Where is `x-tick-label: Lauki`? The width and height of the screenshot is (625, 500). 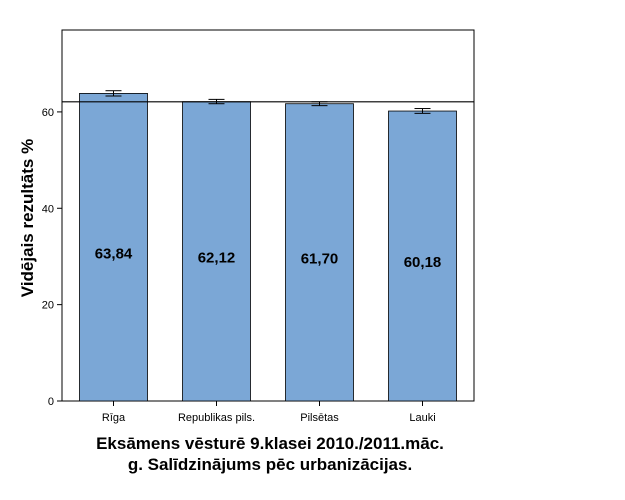 x-tick-label: Lauki is located at coordinates (422, 418).